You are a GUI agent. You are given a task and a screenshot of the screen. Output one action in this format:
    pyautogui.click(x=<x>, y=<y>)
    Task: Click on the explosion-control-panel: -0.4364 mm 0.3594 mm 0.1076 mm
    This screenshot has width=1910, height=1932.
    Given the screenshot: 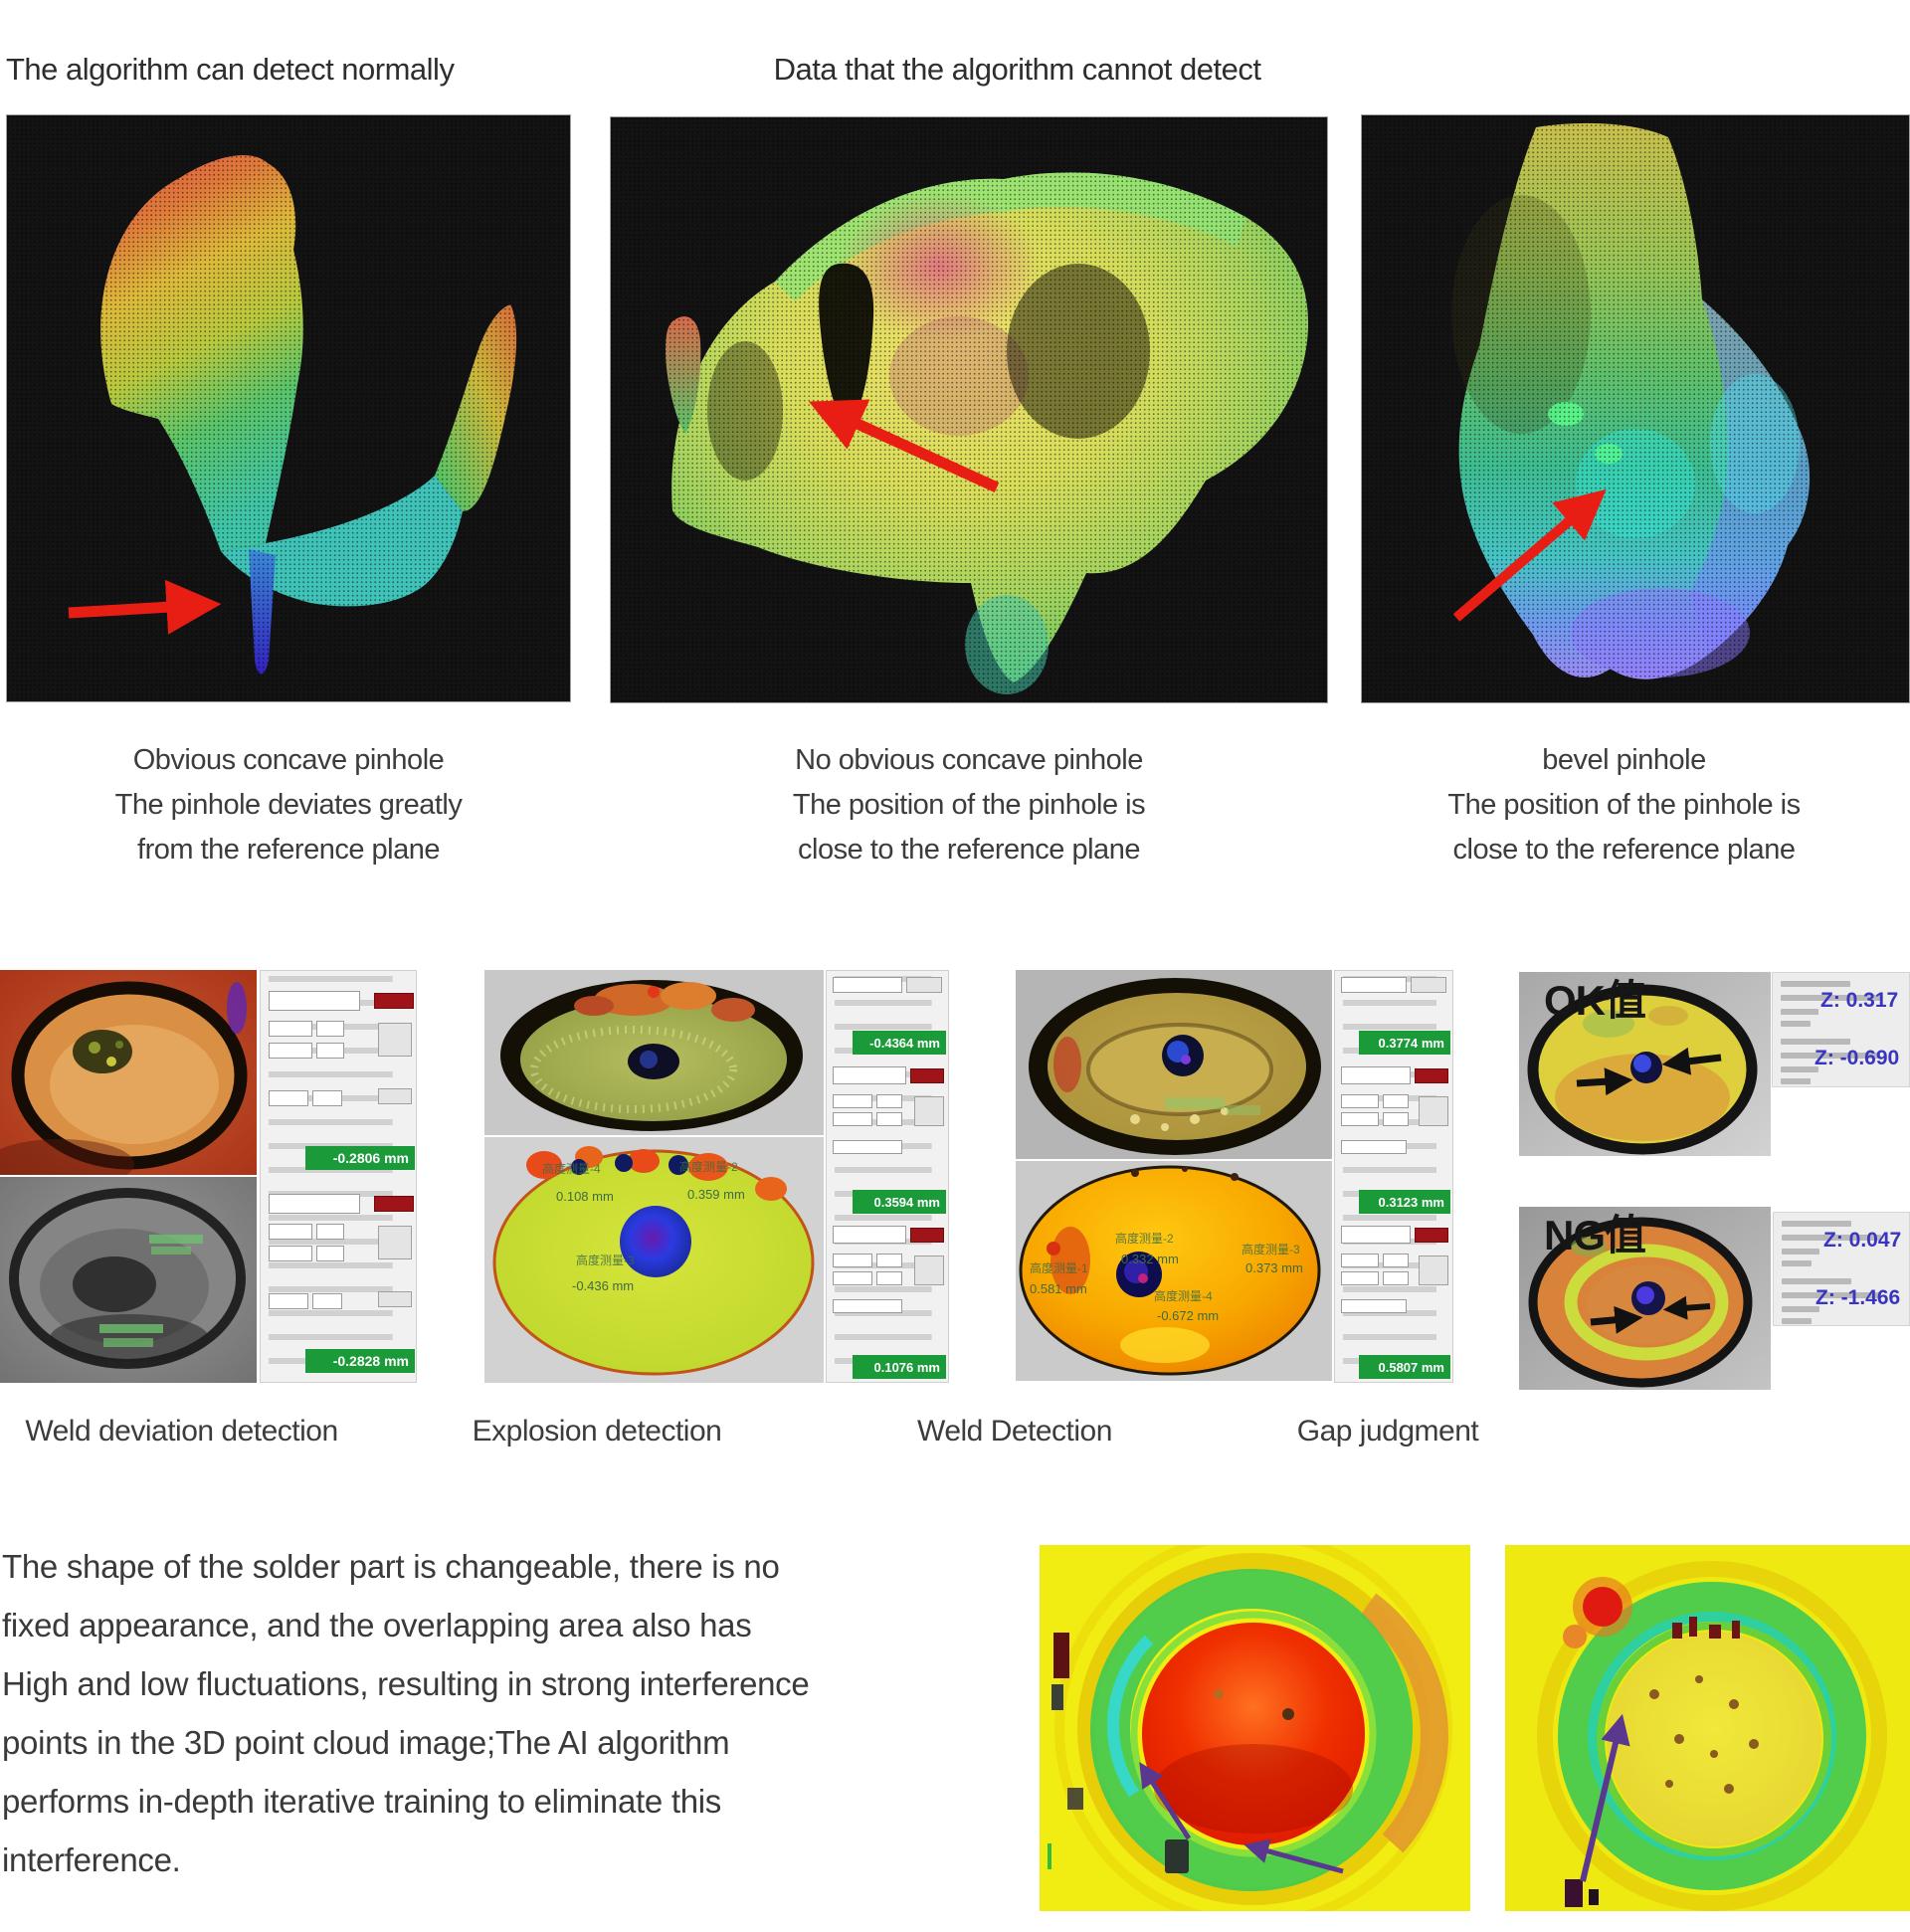 What is the action you would take?
    pyautogui.click(x=887, y=1176)
    